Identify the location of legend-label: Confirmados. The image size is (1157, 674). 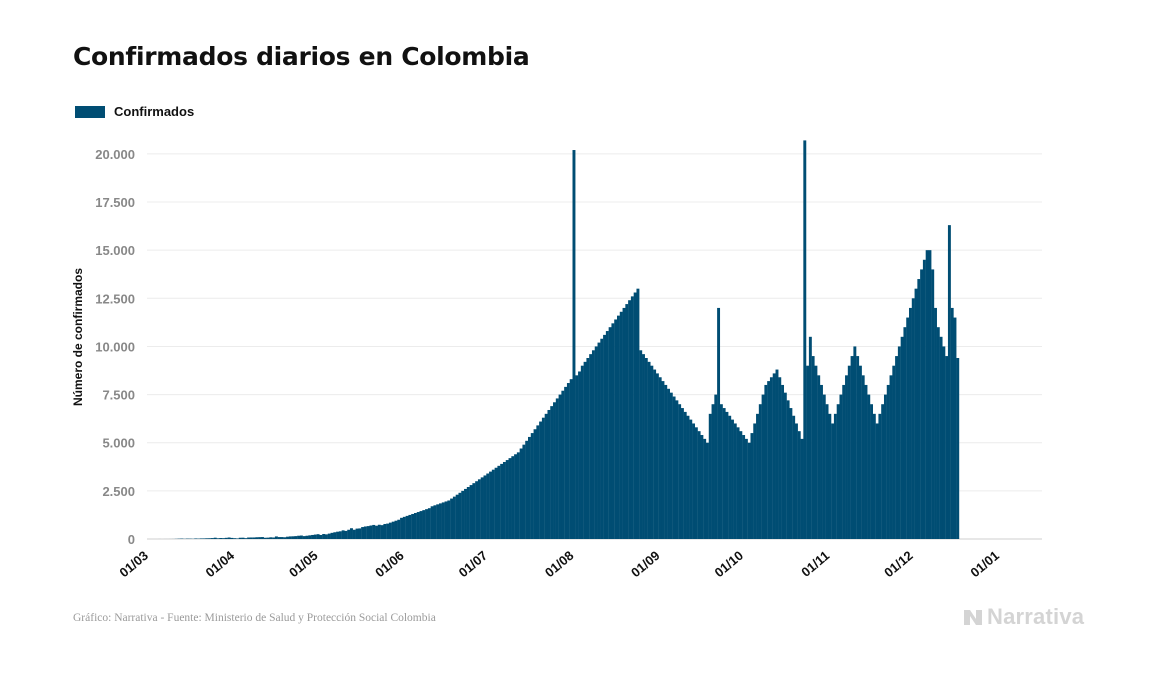
(154, 111).